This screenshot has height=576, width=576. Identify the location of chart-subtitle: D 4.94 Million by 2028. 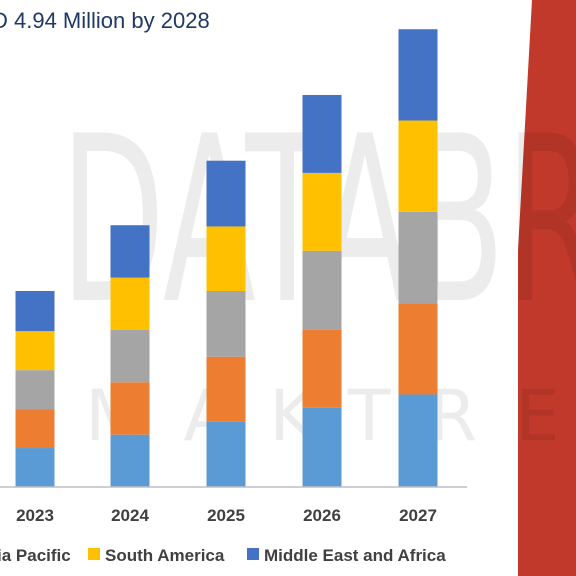
(105, 20).